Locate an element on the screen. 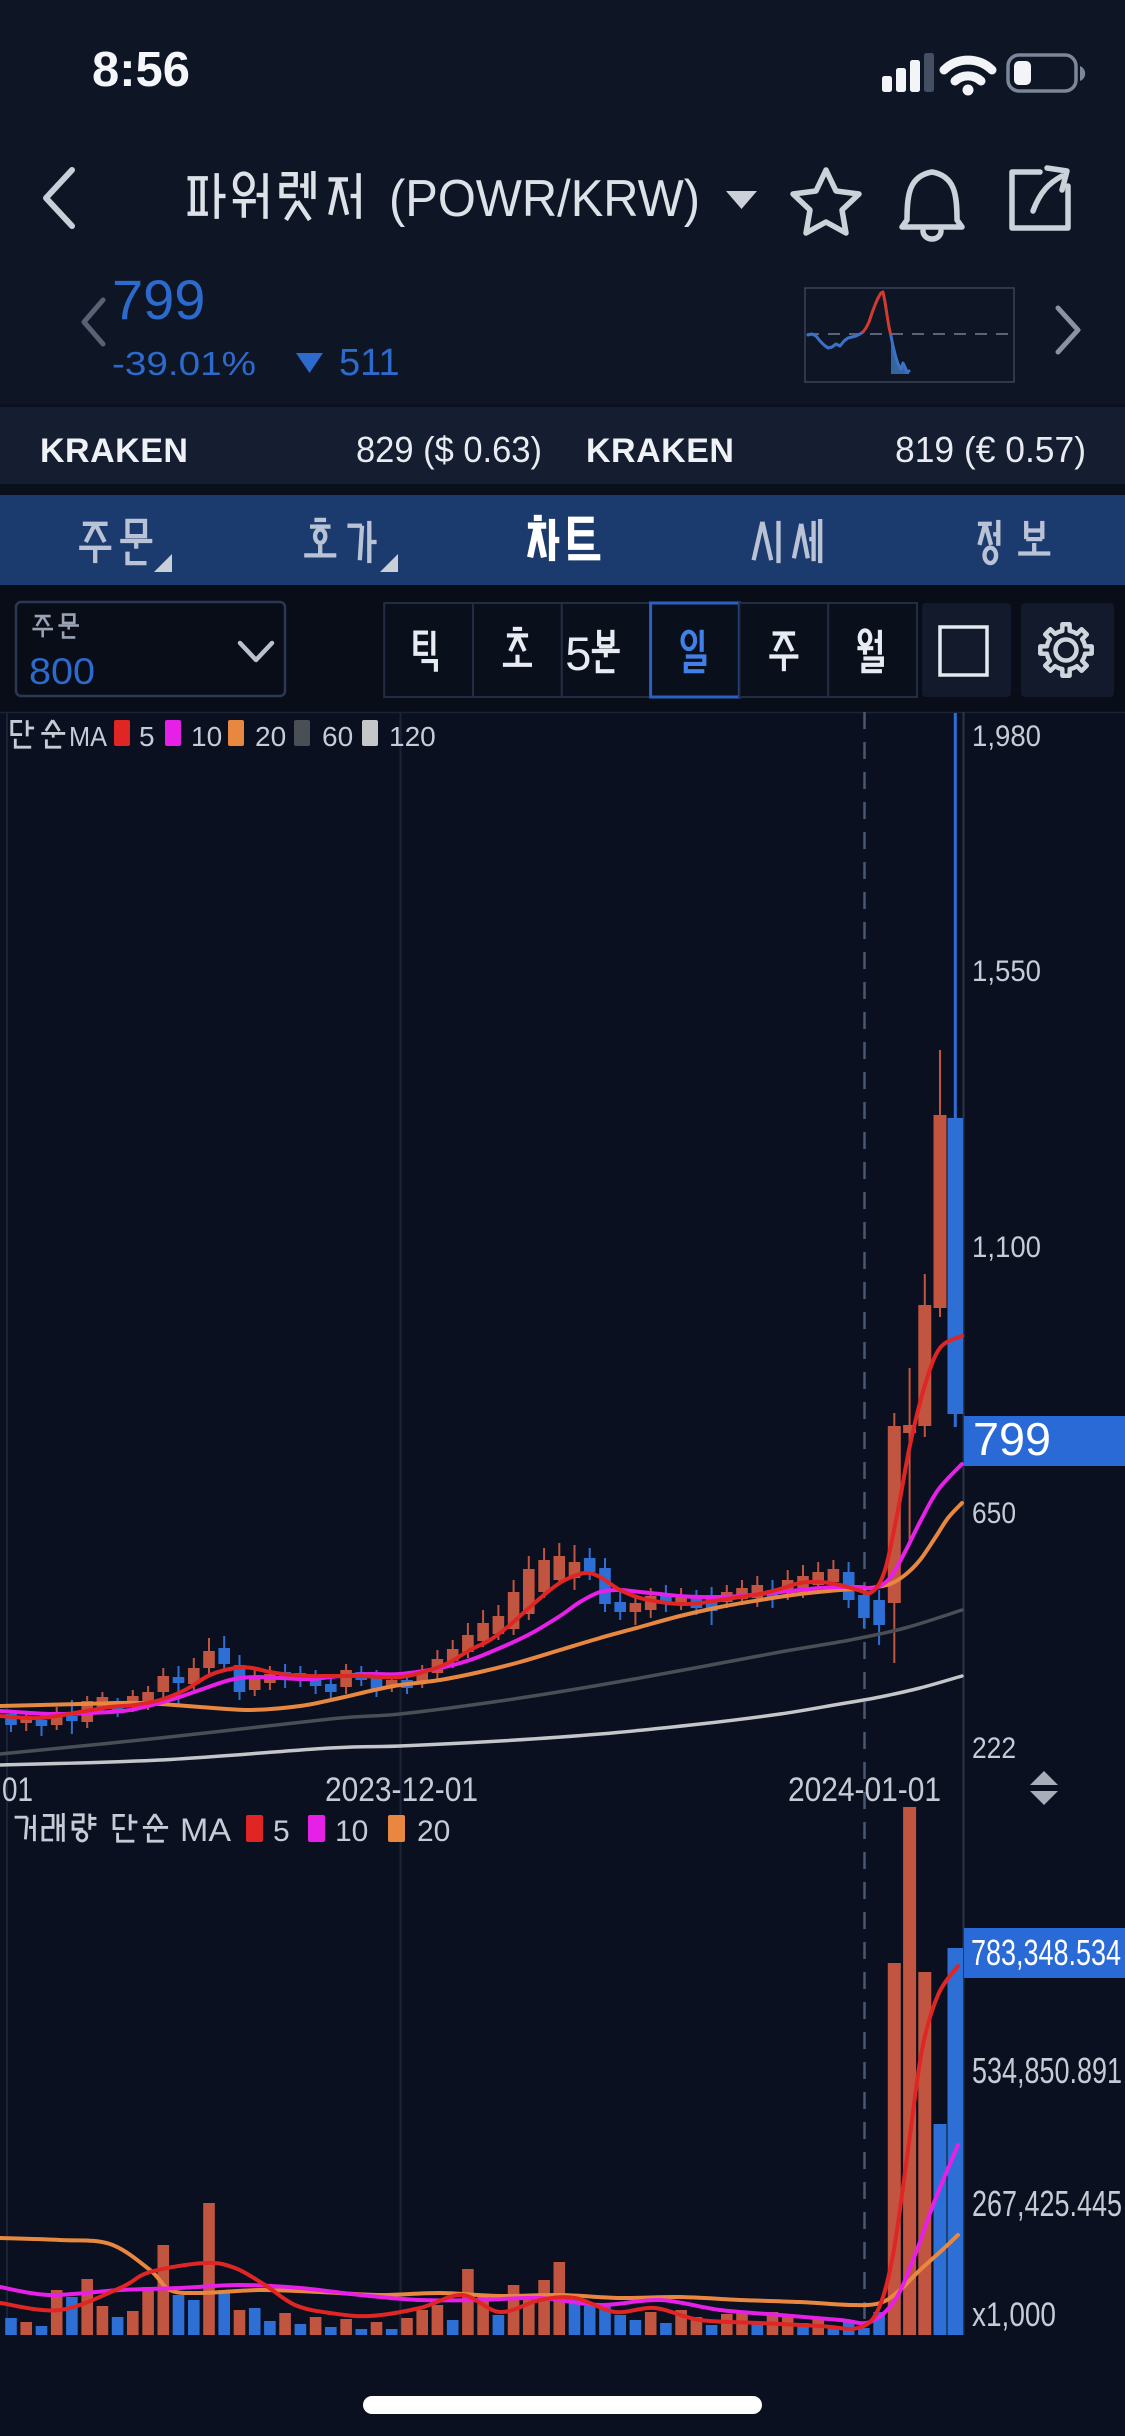 The height and width of the screenshot is (2436, 1125). svg-text: 650 is located at coordinates (994, 1513).